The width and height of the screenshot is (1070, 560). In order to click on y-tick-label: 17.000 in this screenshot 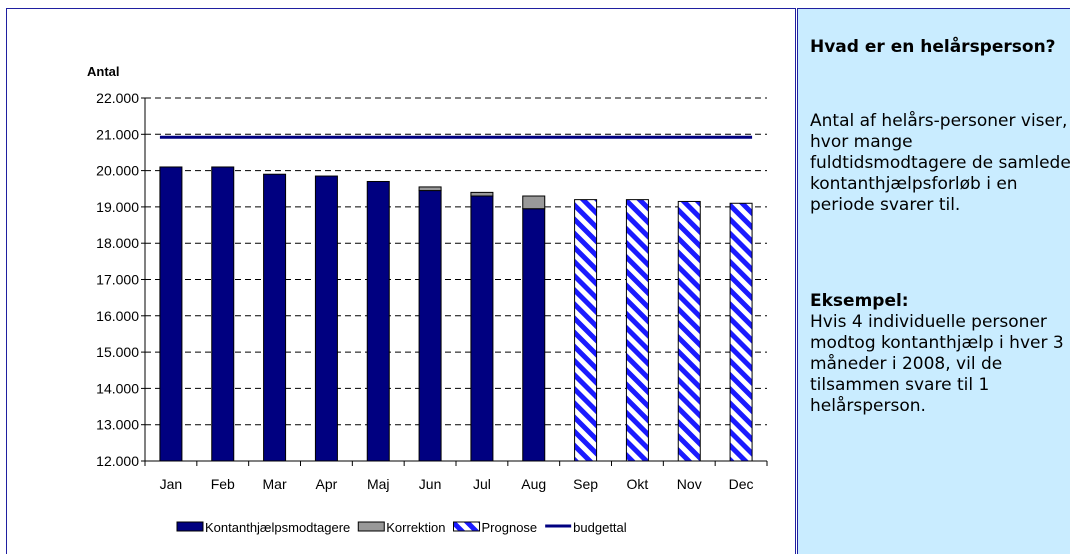, I will do `click(117, 280)`.